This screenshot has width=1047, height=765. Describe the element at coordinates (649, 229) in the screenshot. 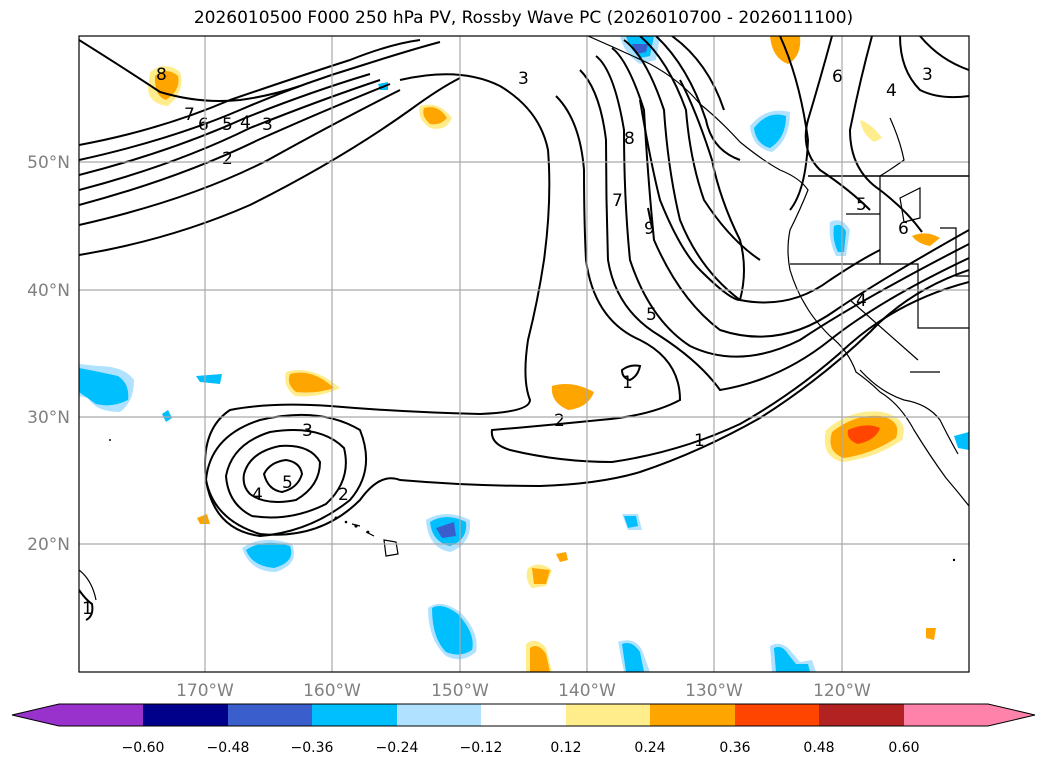

I see `contour-label: 9` at that location.